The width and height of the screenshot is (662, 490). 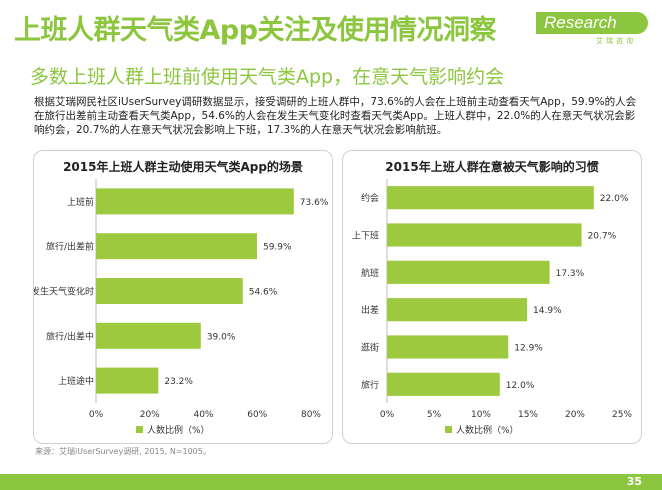 What do you see at coordinates (580, 22) in the screenshot?
I see `logo-text: Research` at bounding box center [580, 22].